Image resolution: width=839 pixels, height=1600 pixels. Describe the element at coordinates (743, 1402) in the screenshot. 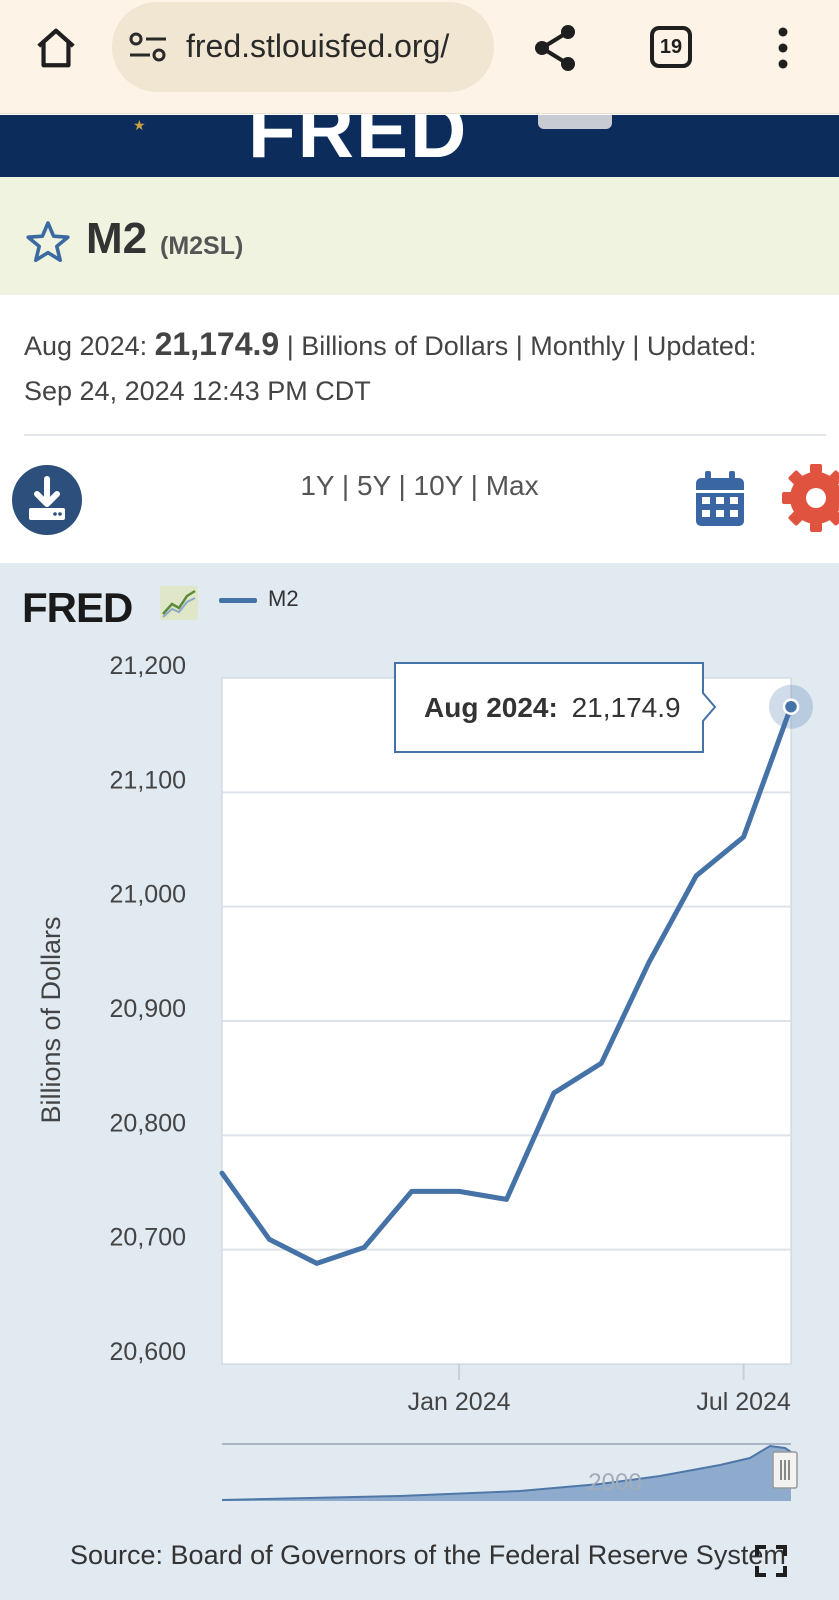

I see `x-tick-label: Jul 2024` at that location.